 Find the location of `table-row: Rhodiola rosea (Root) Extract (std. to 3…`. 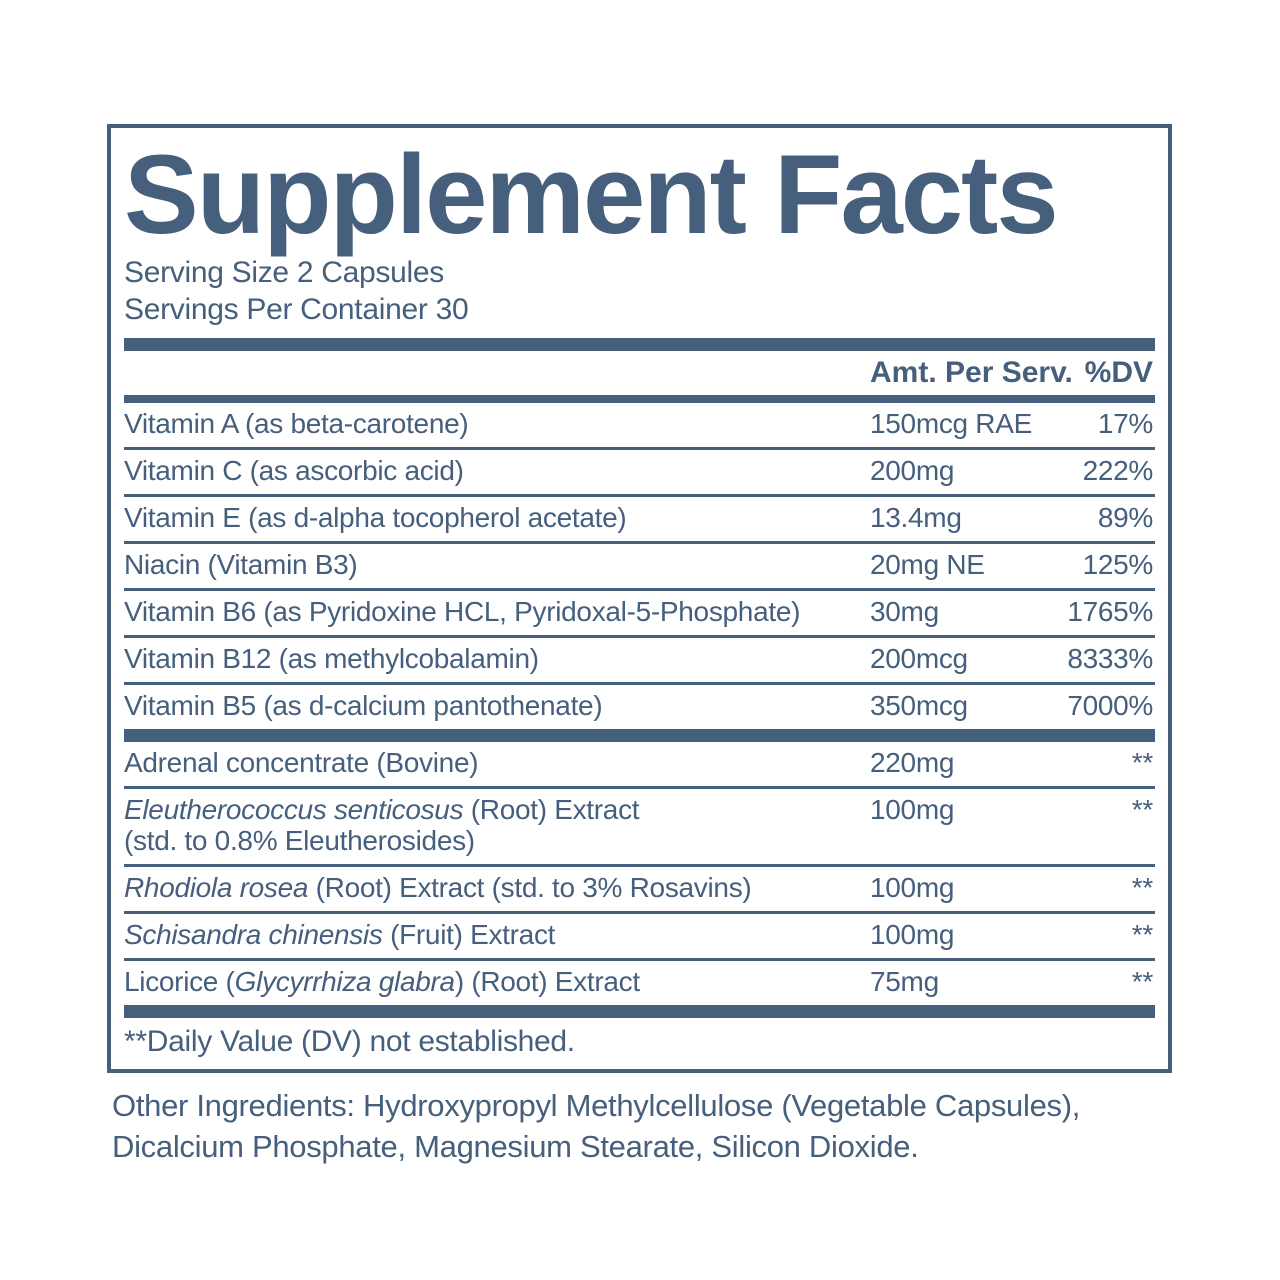

table-row: Rhodiola rosea (Root) Extract (std. to 3… is located at coordinates (639, 887).